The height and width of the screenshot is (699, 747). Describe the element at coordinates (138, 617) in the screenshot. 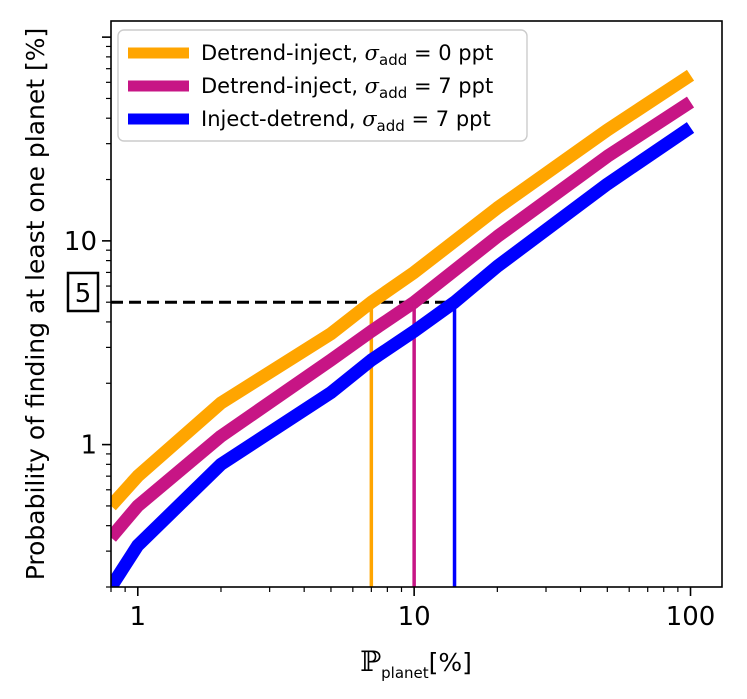

I see `x-tick-label-1: 1` at that location.